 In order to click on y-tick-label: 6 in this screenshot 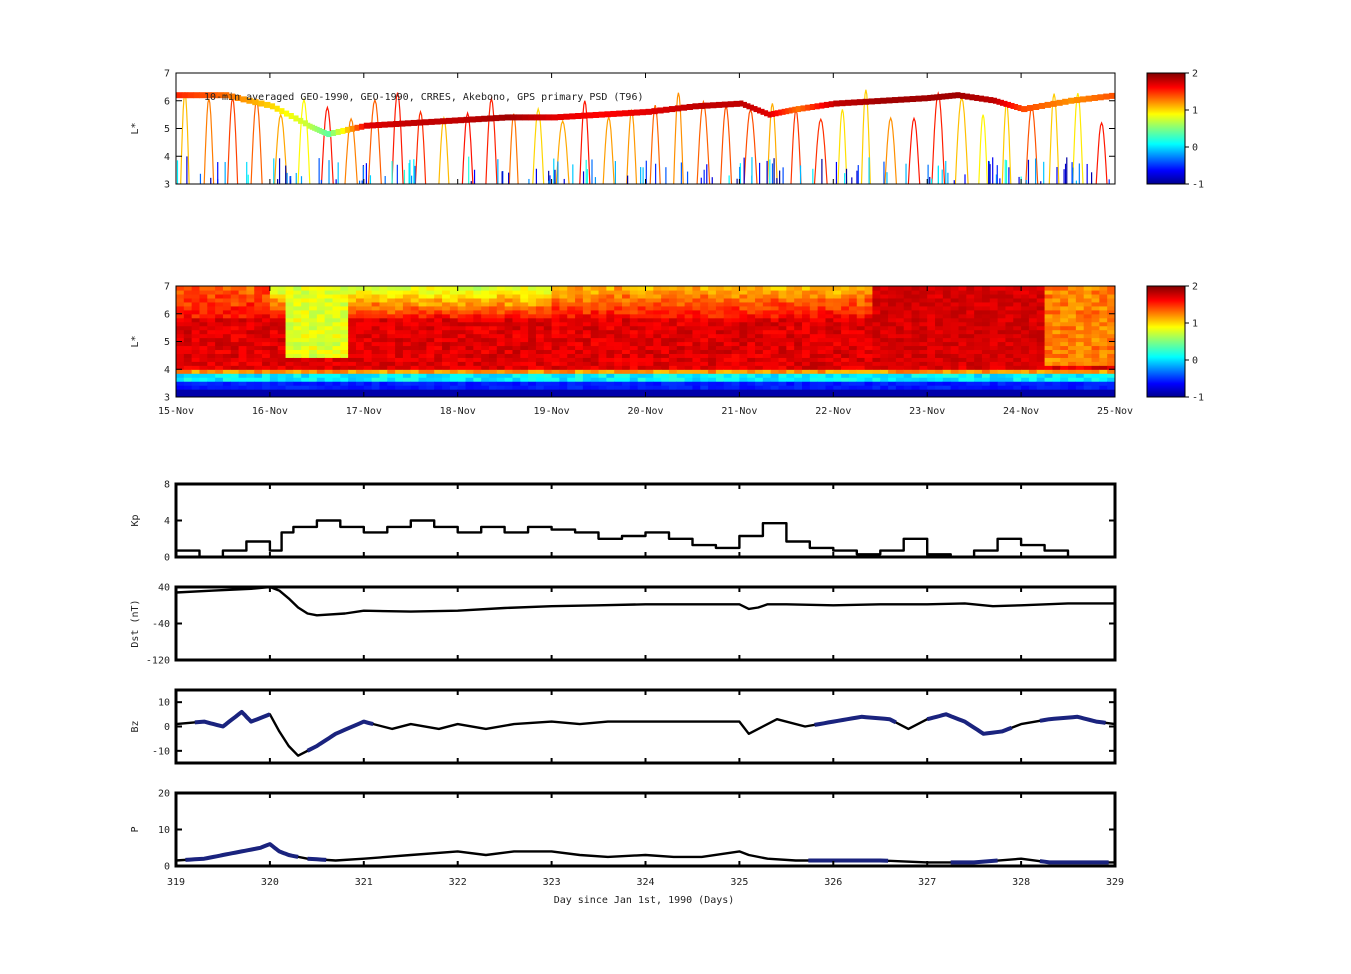, I will do `click(167, 101)`.